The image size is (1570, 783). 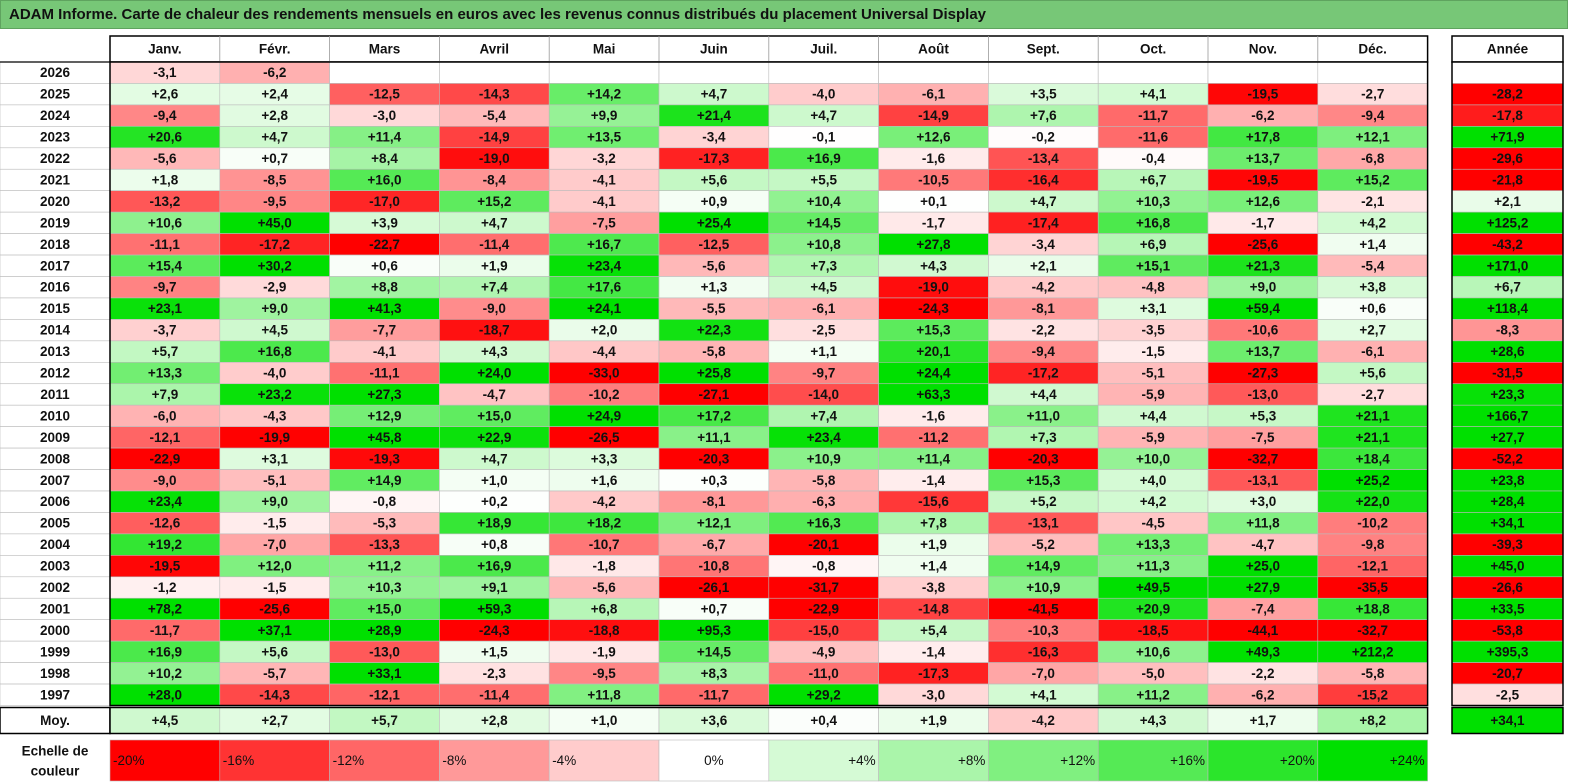 What do you see at coordinates (165, 115) in the screenshot?
I see `cell-value: -9,4` at bounding box center [165, 115].